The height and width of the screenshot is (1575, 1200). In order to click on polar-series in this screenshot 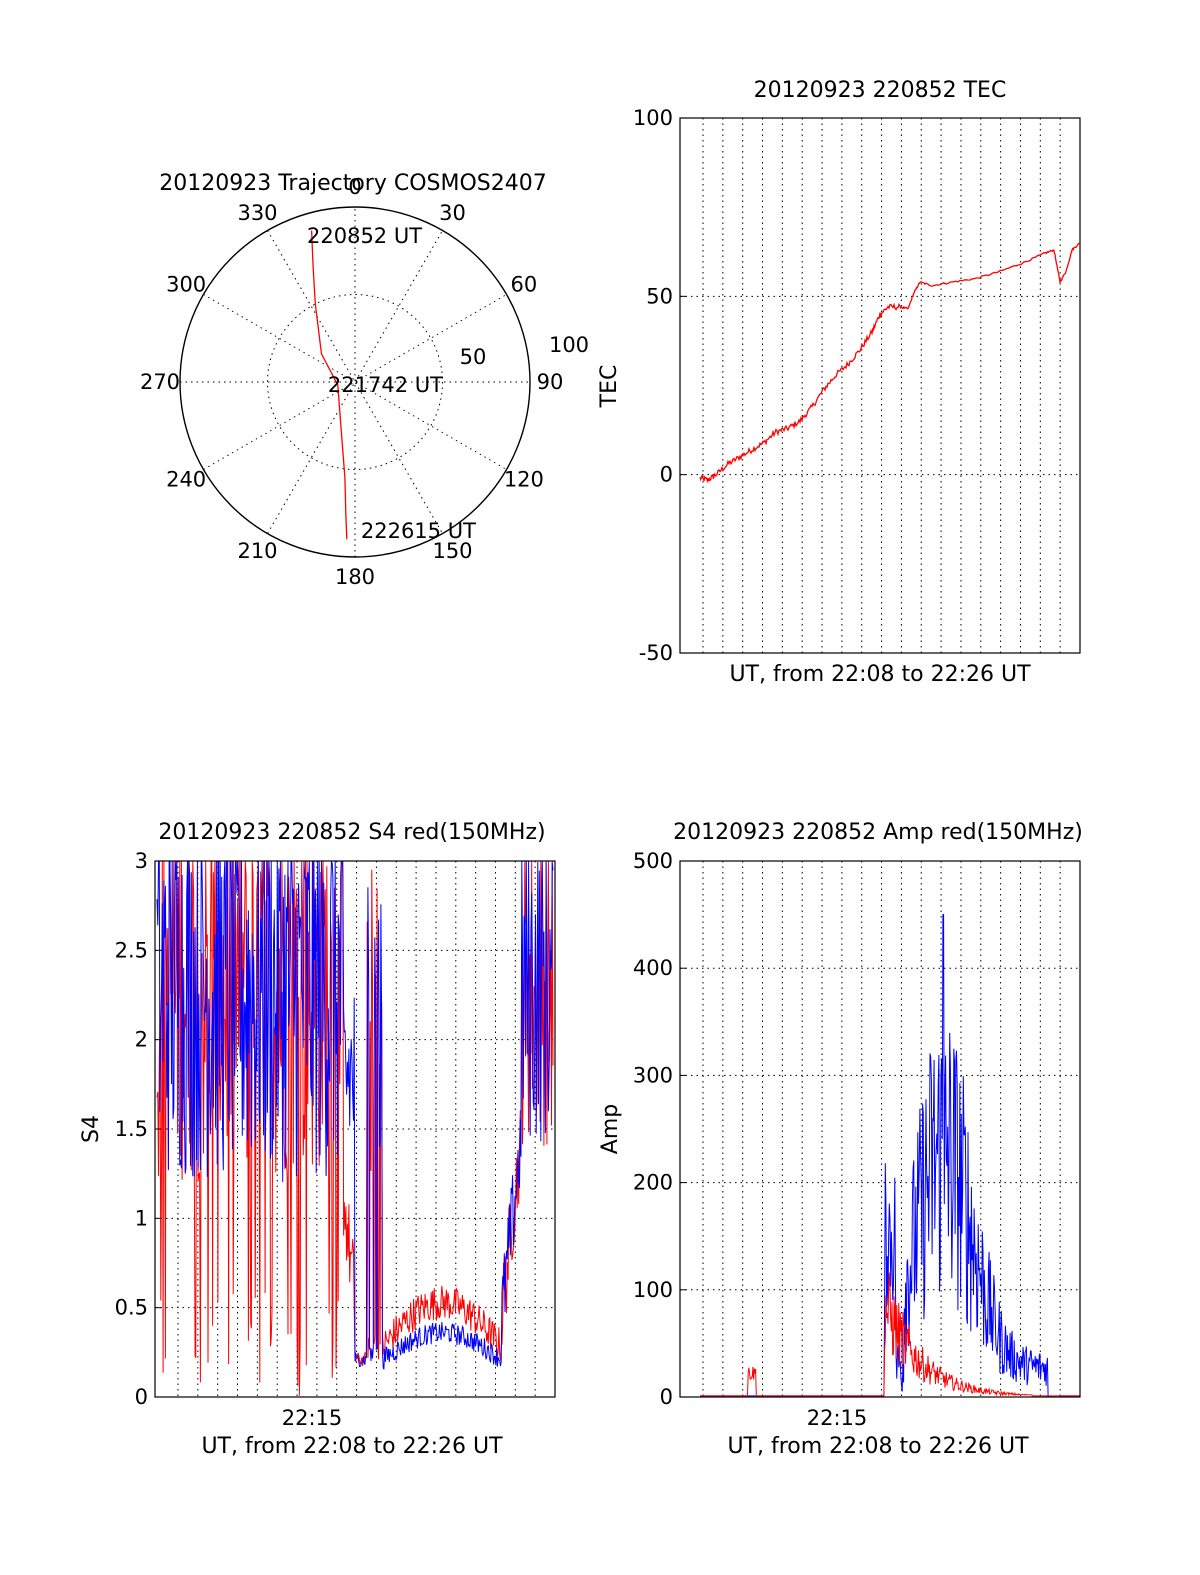, I will do `click(329, 385)`.